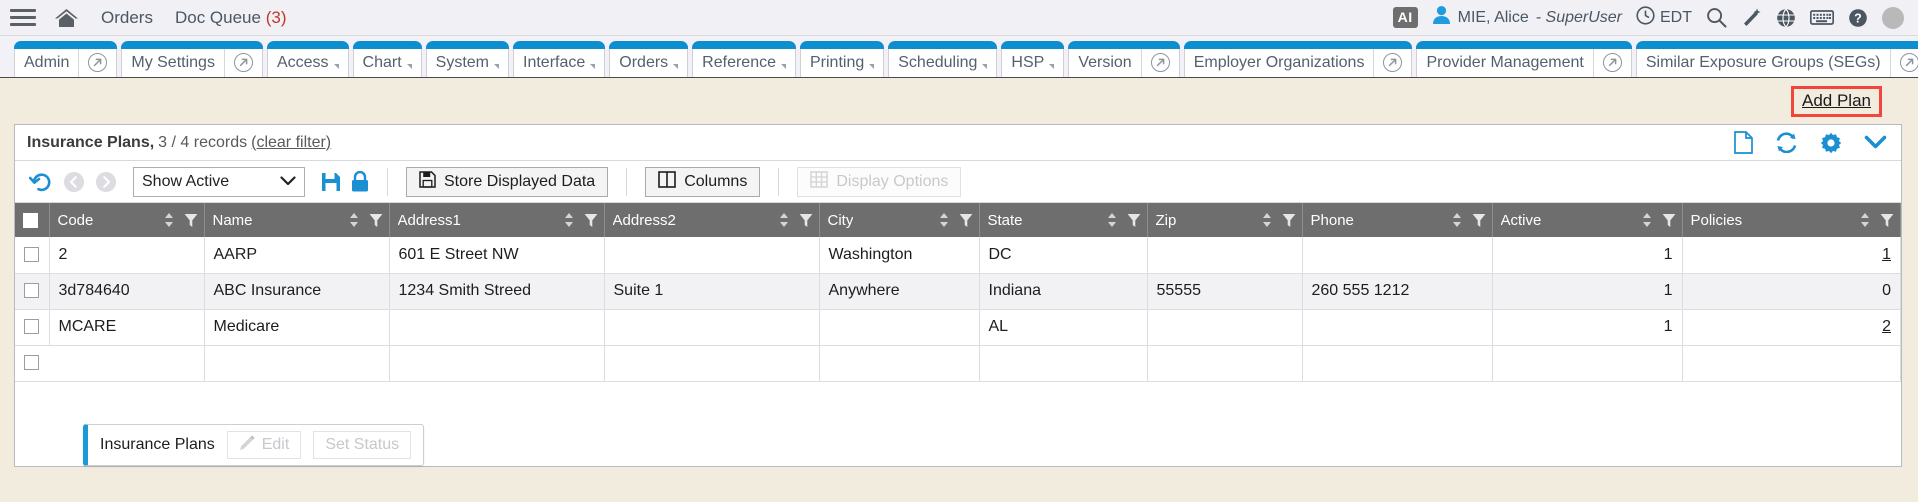 The image size is (1918, 502). Describe the element at coordinates (1743, 142) in the screenshot. I see `new-document-icon` at that location.